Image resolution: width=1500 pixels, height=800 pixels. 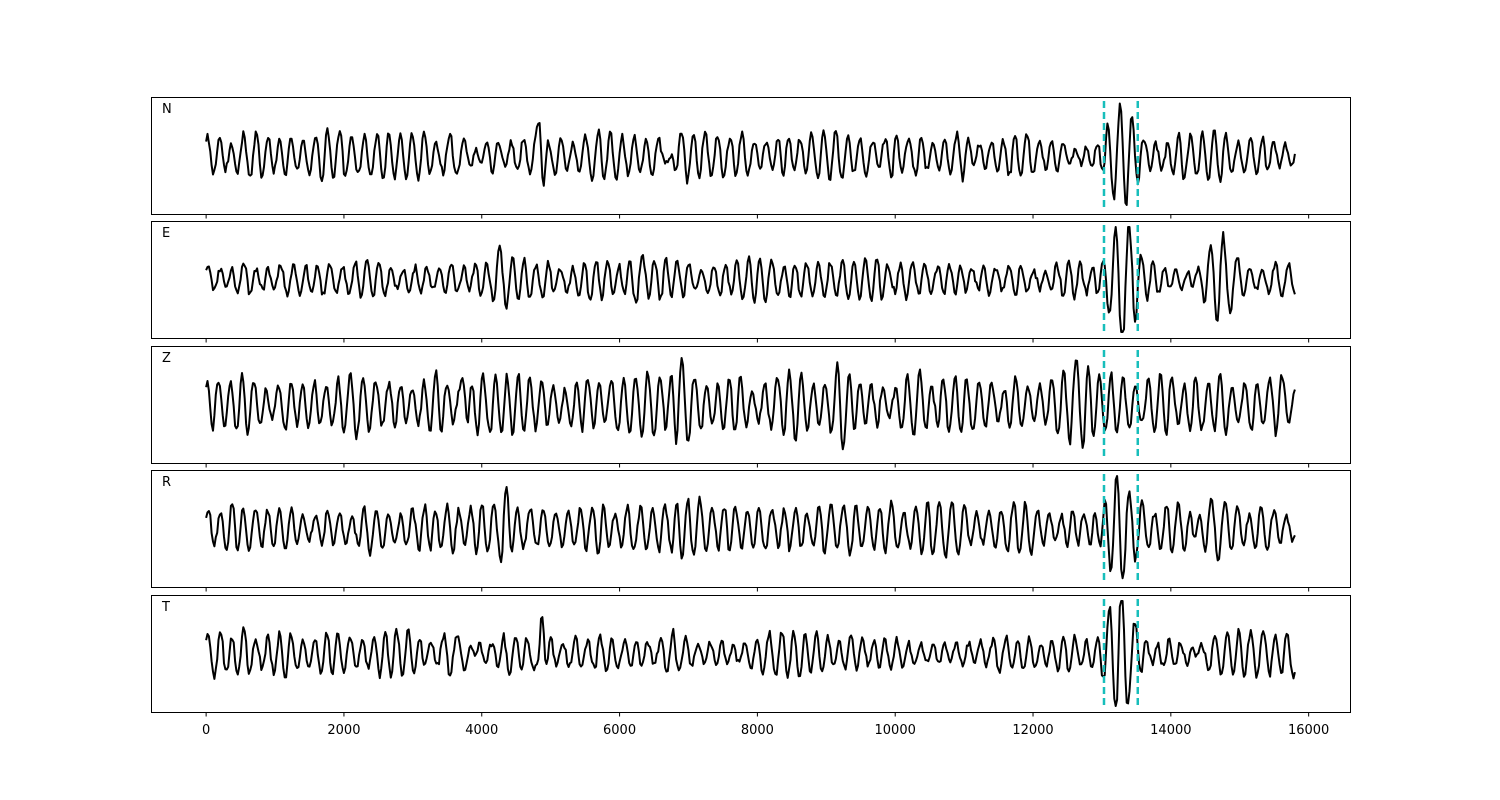 I want to click on x-tick-label: 12000, so click(x=1032, y=730).